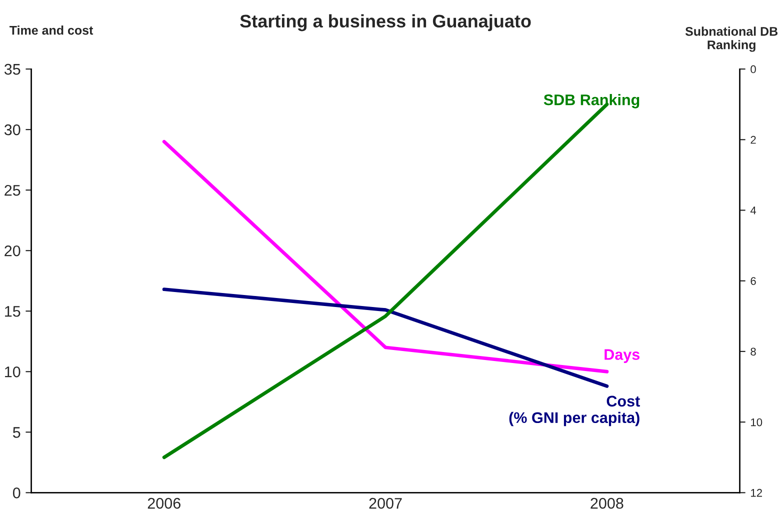 The image size is (782, 523). Describe the element at coordinates (756, 422) in the screenshot. I see `y2-tick-label: 10` at that location.